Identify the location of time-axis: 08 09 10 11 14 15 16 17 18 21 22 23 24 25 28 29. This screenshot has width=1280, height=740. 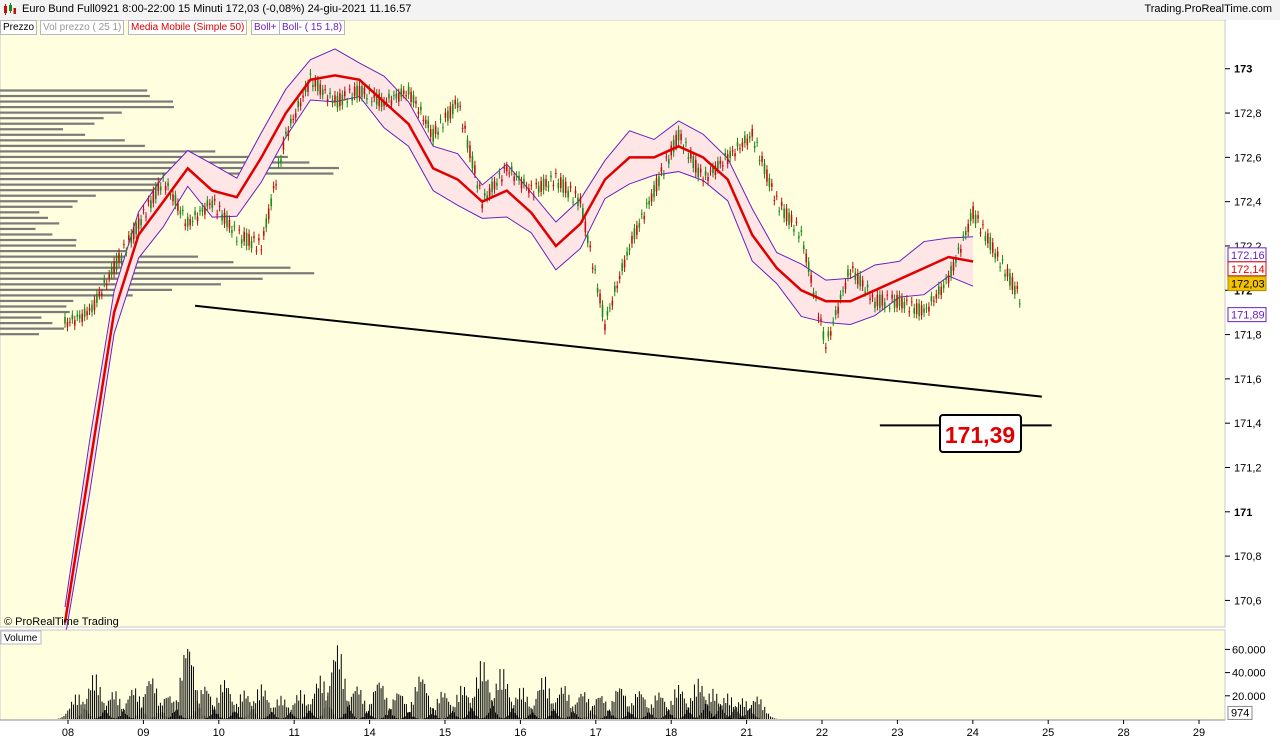
(640, 729).